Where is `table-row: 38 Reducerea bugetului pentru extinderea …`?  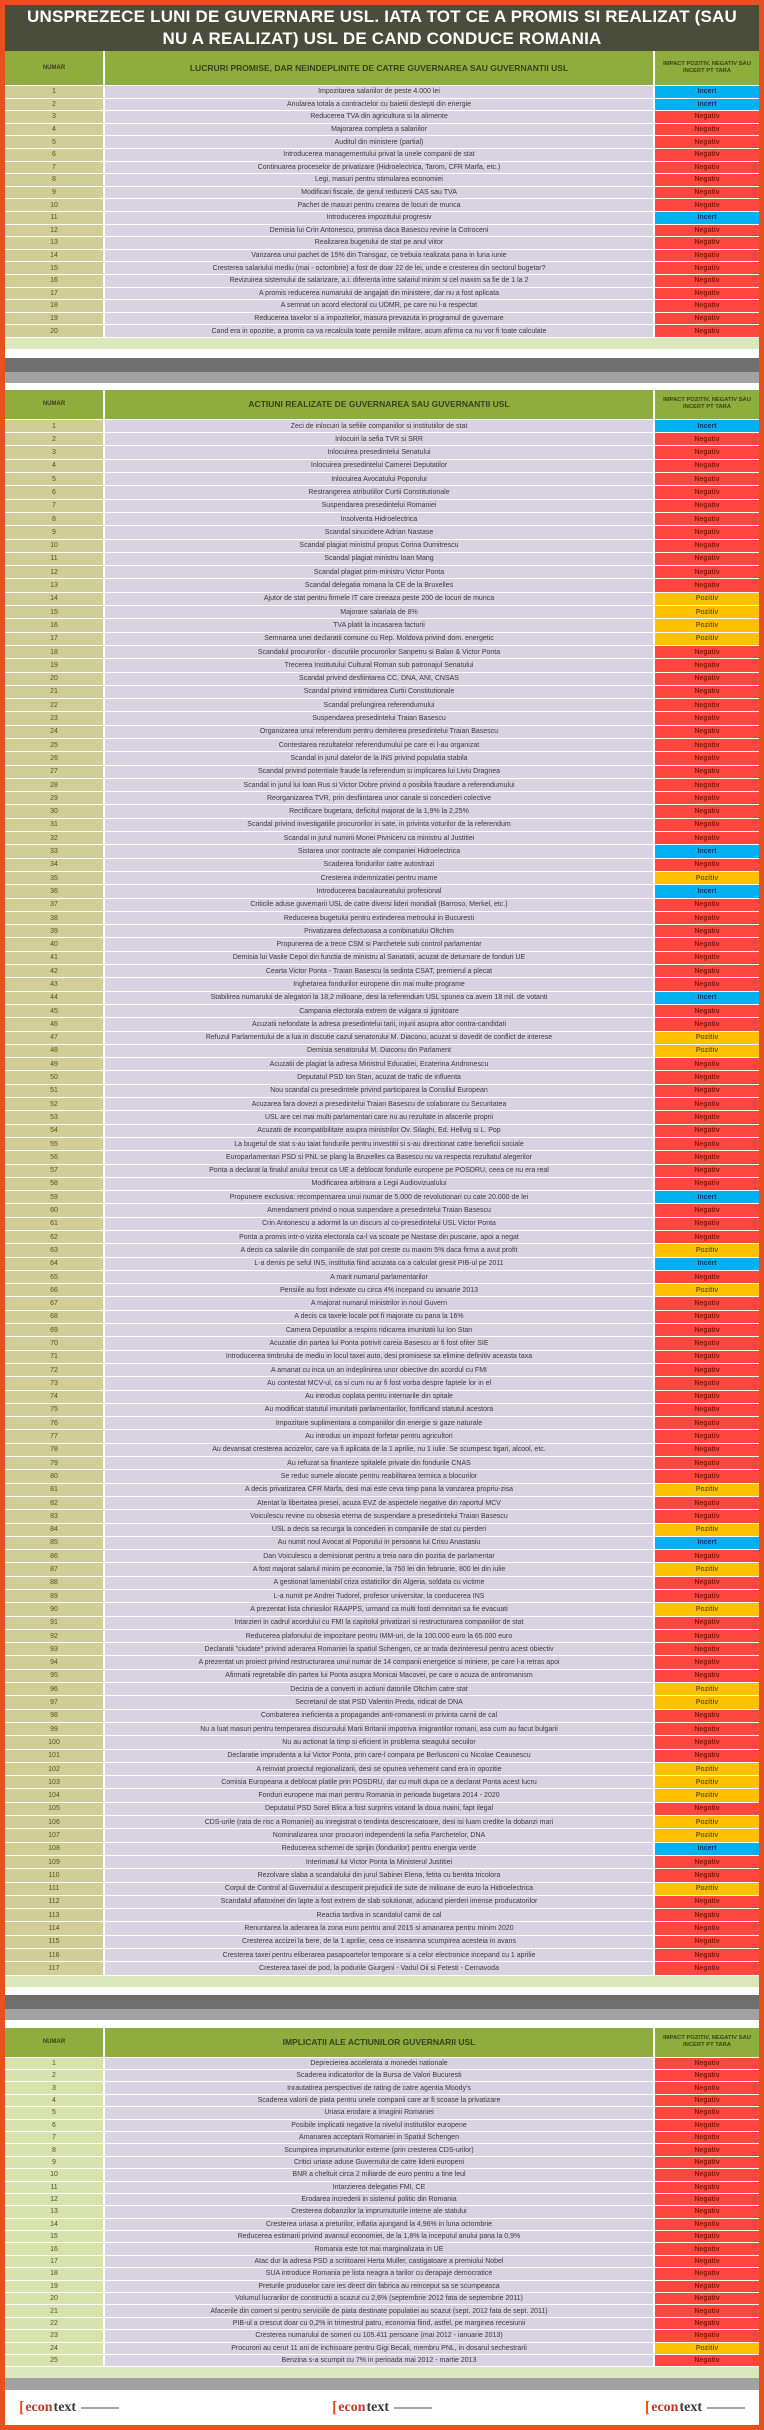
table-row: 38 Reducerea bugetului pentru extinderea … is located at coordinates (382, 918).